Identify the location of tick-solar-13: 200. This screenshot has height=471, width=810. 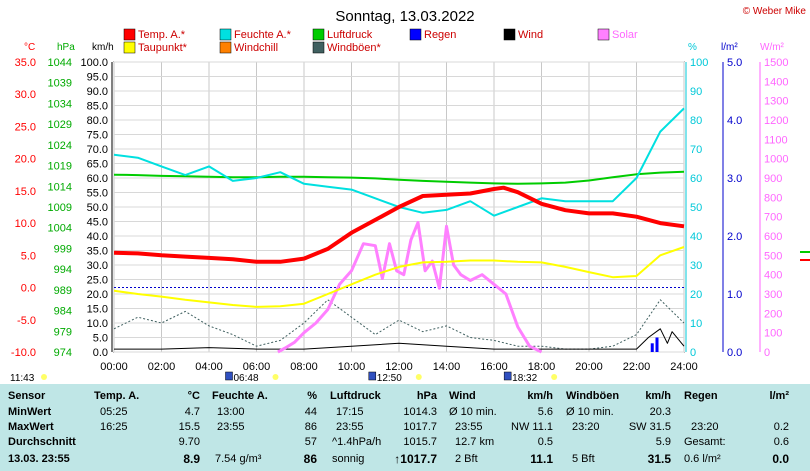
(773, 314).